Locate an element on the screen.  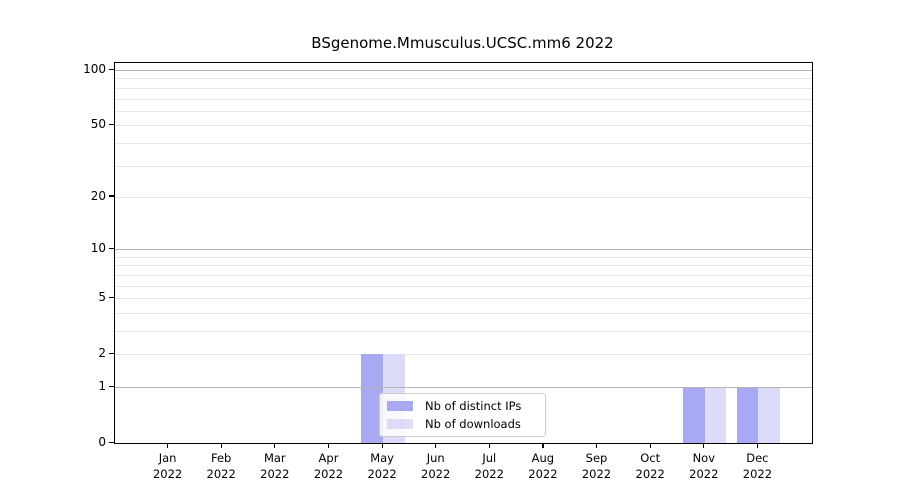
legend: Nb of distinct IPs Nb of downloads is located at coordinates (462, 415).